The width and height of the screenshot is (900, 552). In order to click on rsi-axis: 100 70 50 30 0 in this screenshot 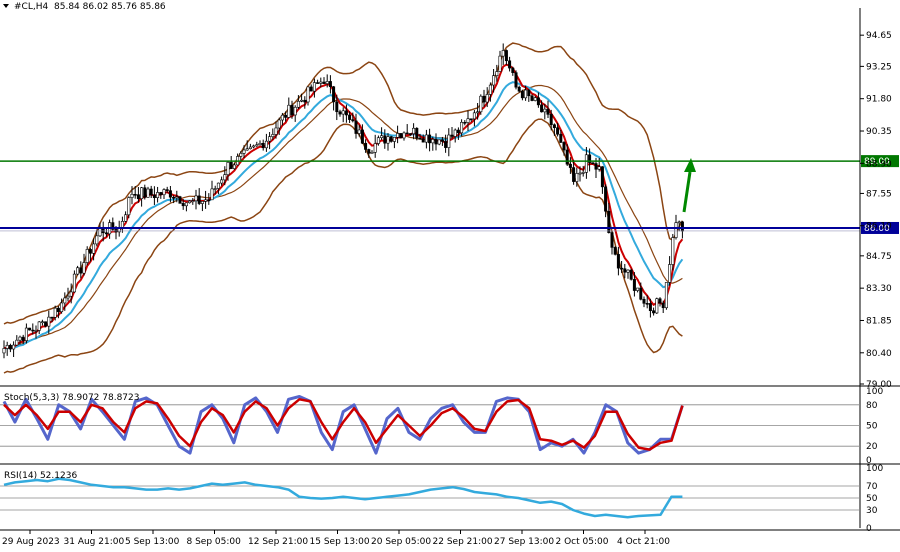, I will do `click(874, 499)`.